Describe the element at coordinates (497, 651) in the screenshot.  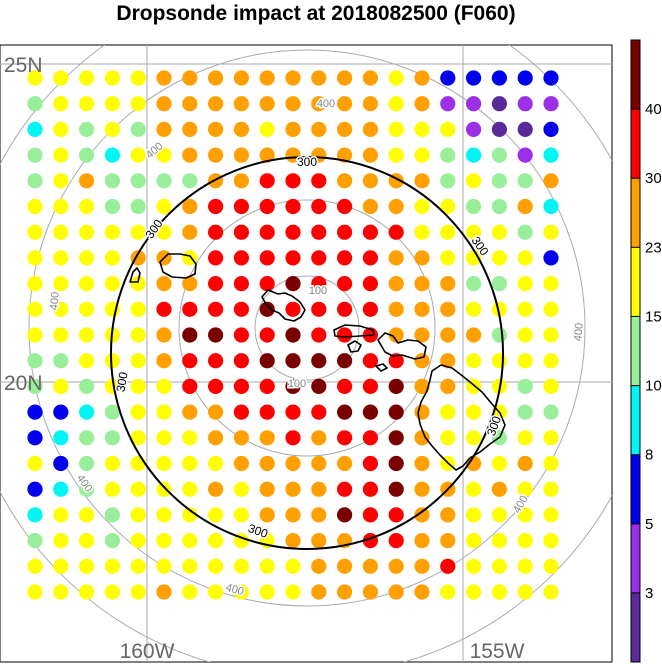
I see `longitude-label-155w: 155W` at that location.